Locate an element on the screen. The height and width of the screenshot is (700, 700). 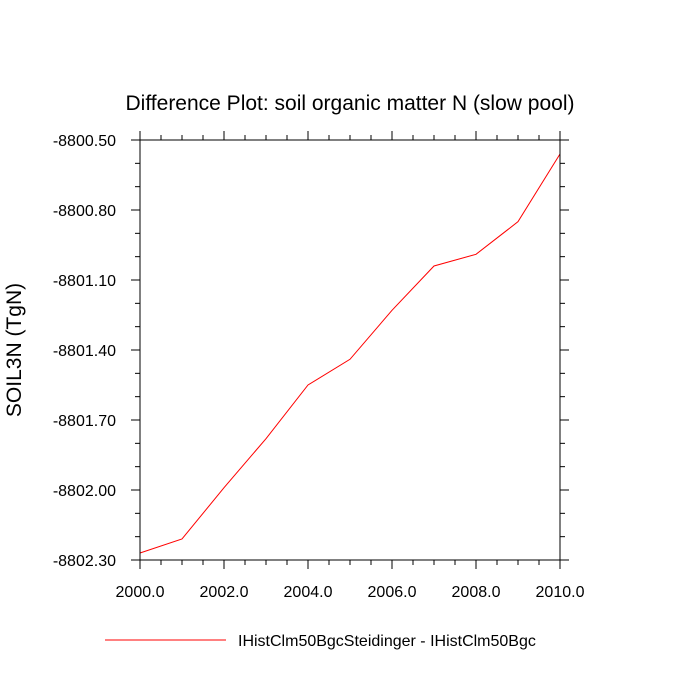
y-tick-label: -8800.80 is located at coordinates (84, 211).